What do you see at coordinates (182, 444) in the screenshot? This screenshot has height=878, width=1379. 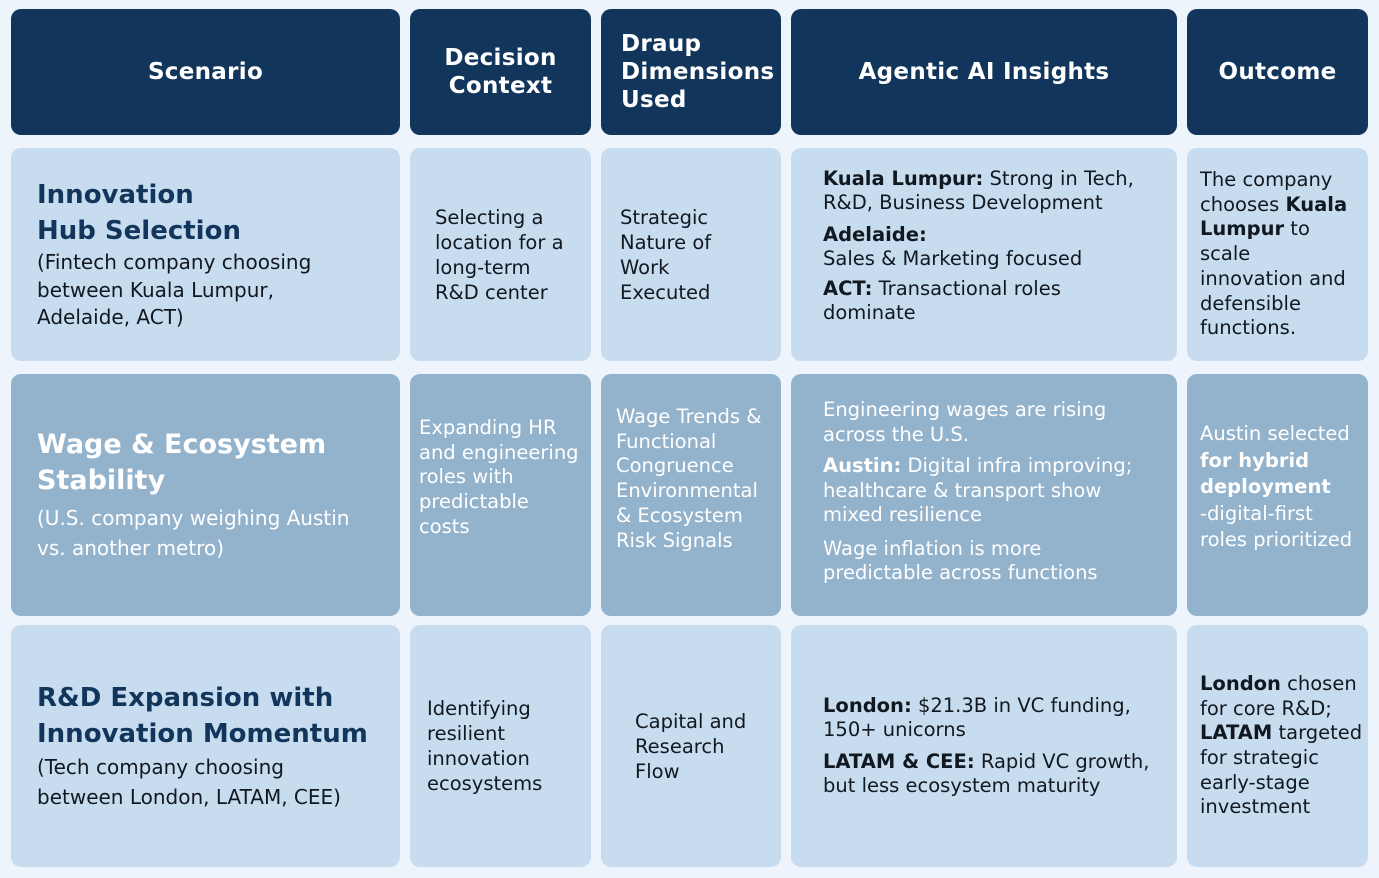 I see `row-2-scenario-title-line-1: Wage & Ecosystem` at bounding box center [182, 444].